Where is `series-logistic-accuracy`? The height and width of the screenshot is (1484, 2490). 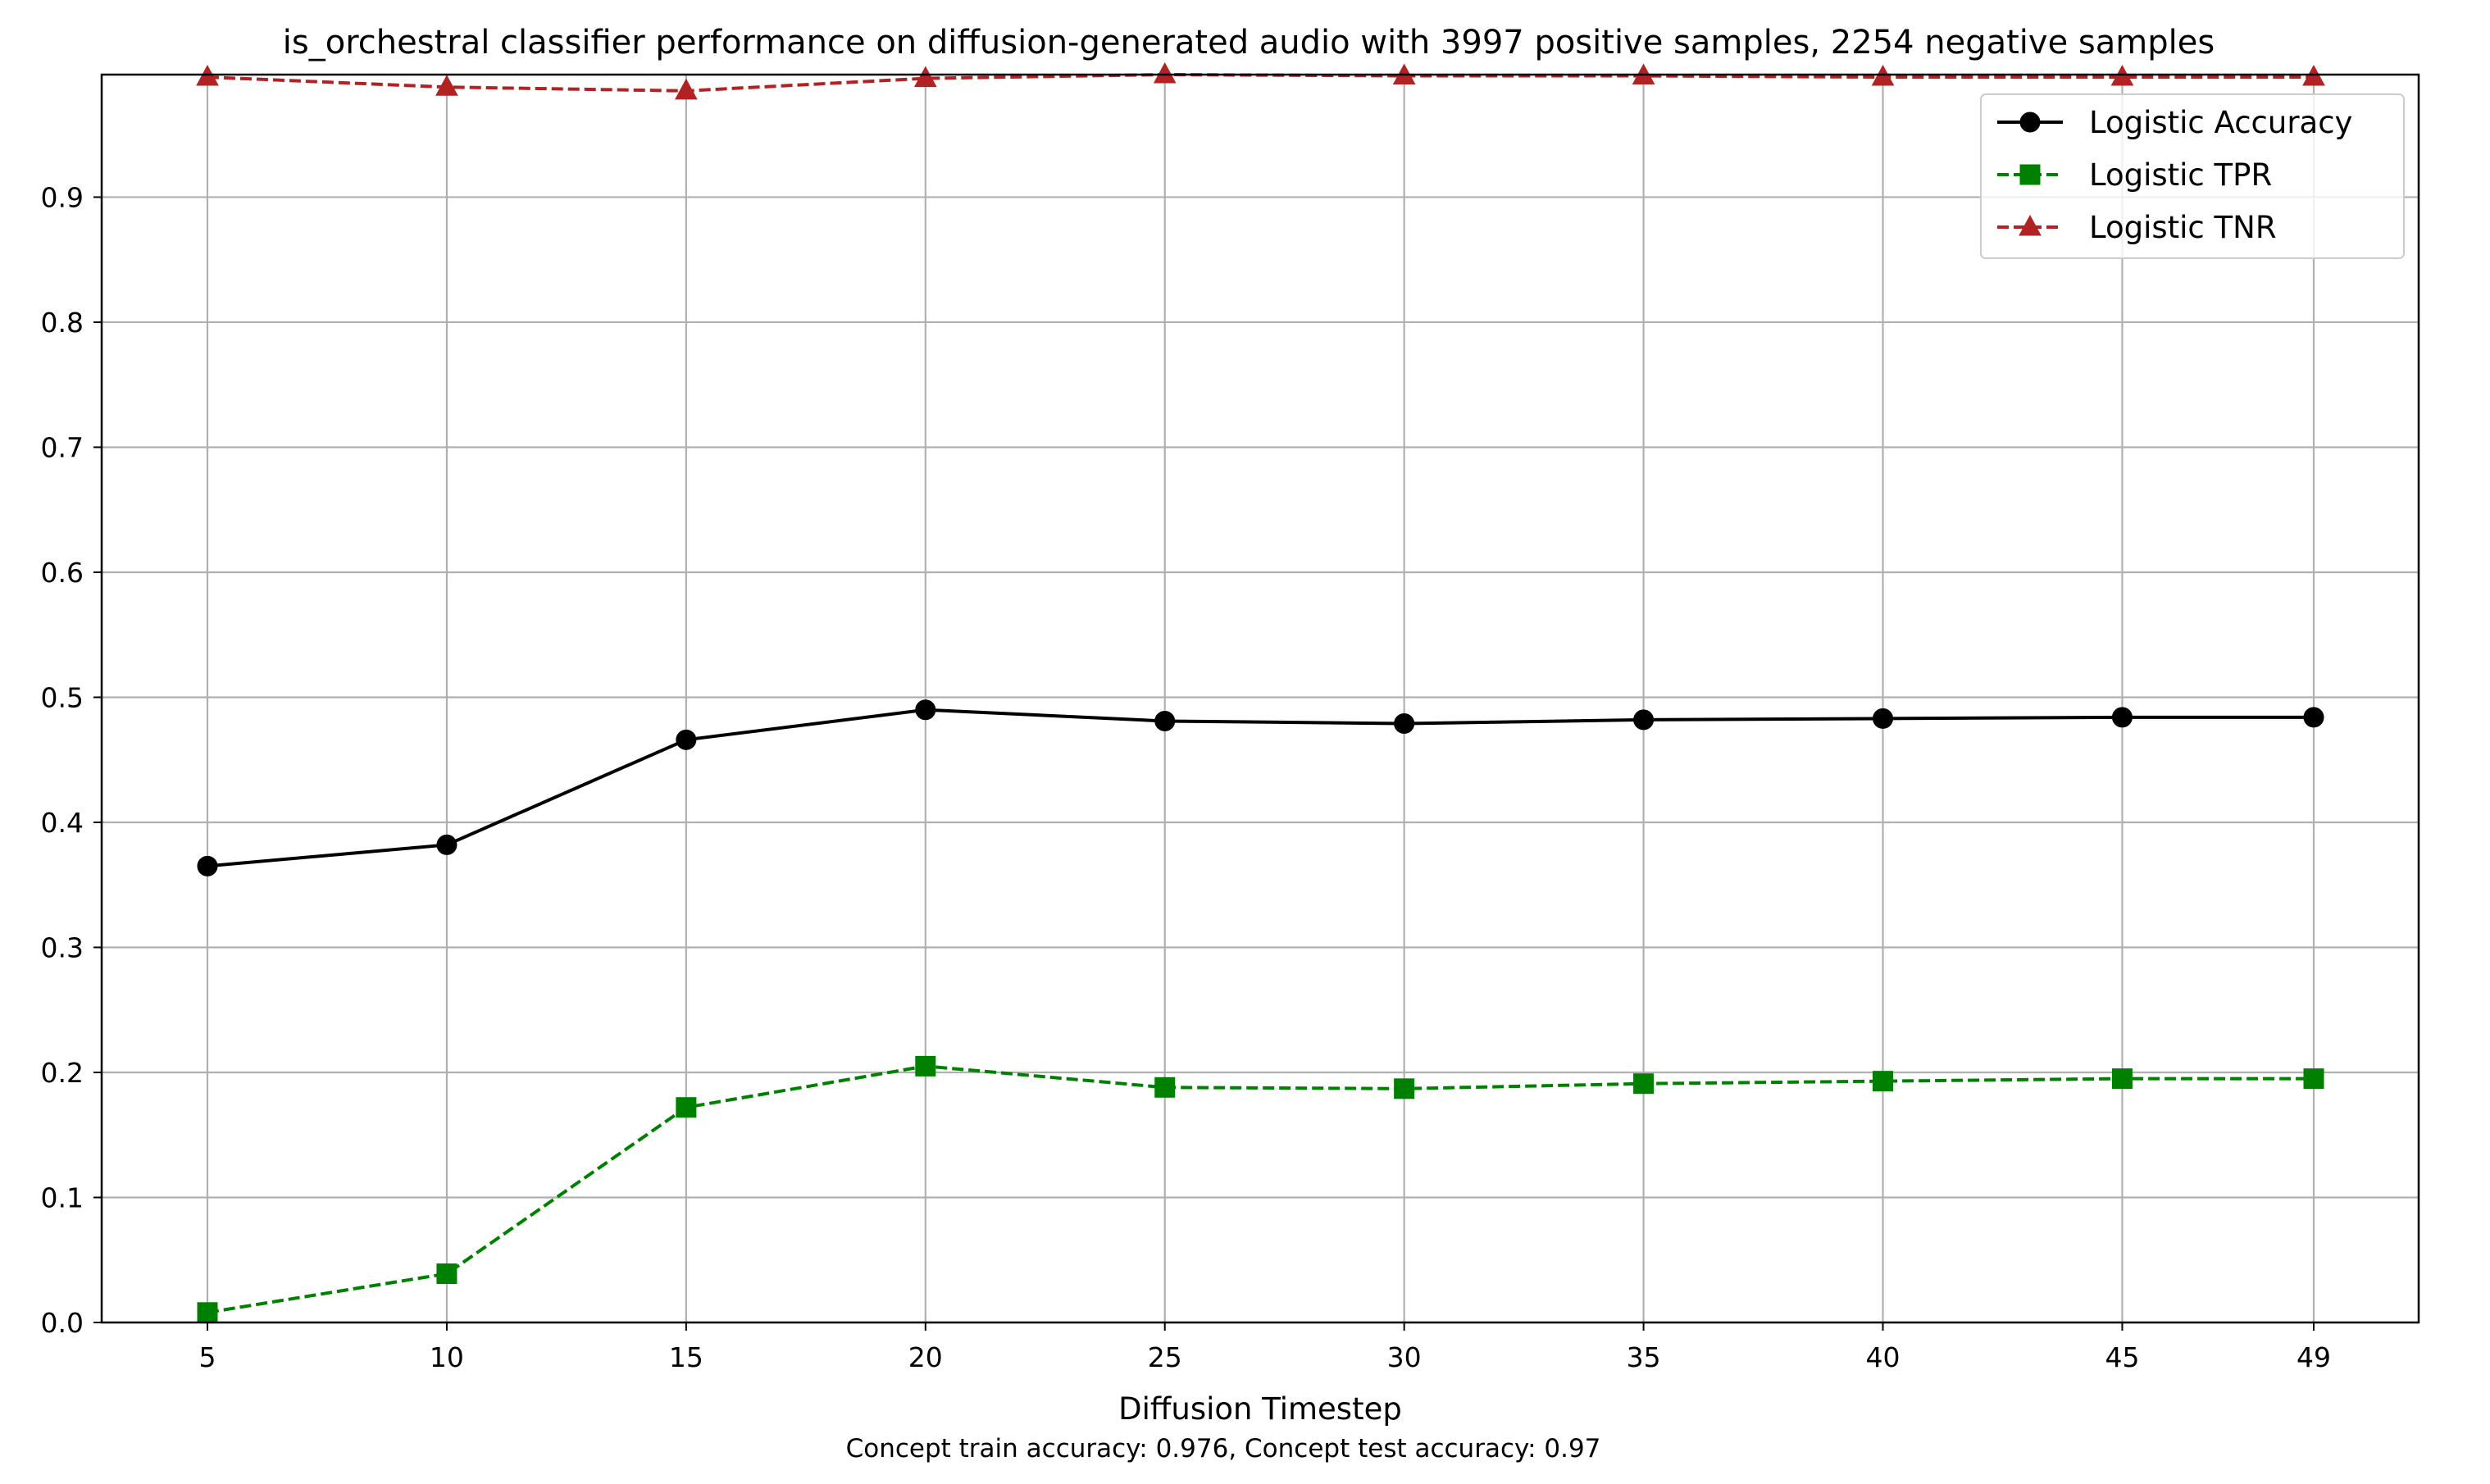 series-logistic-accuracy is located at coordinates (1260, 787).